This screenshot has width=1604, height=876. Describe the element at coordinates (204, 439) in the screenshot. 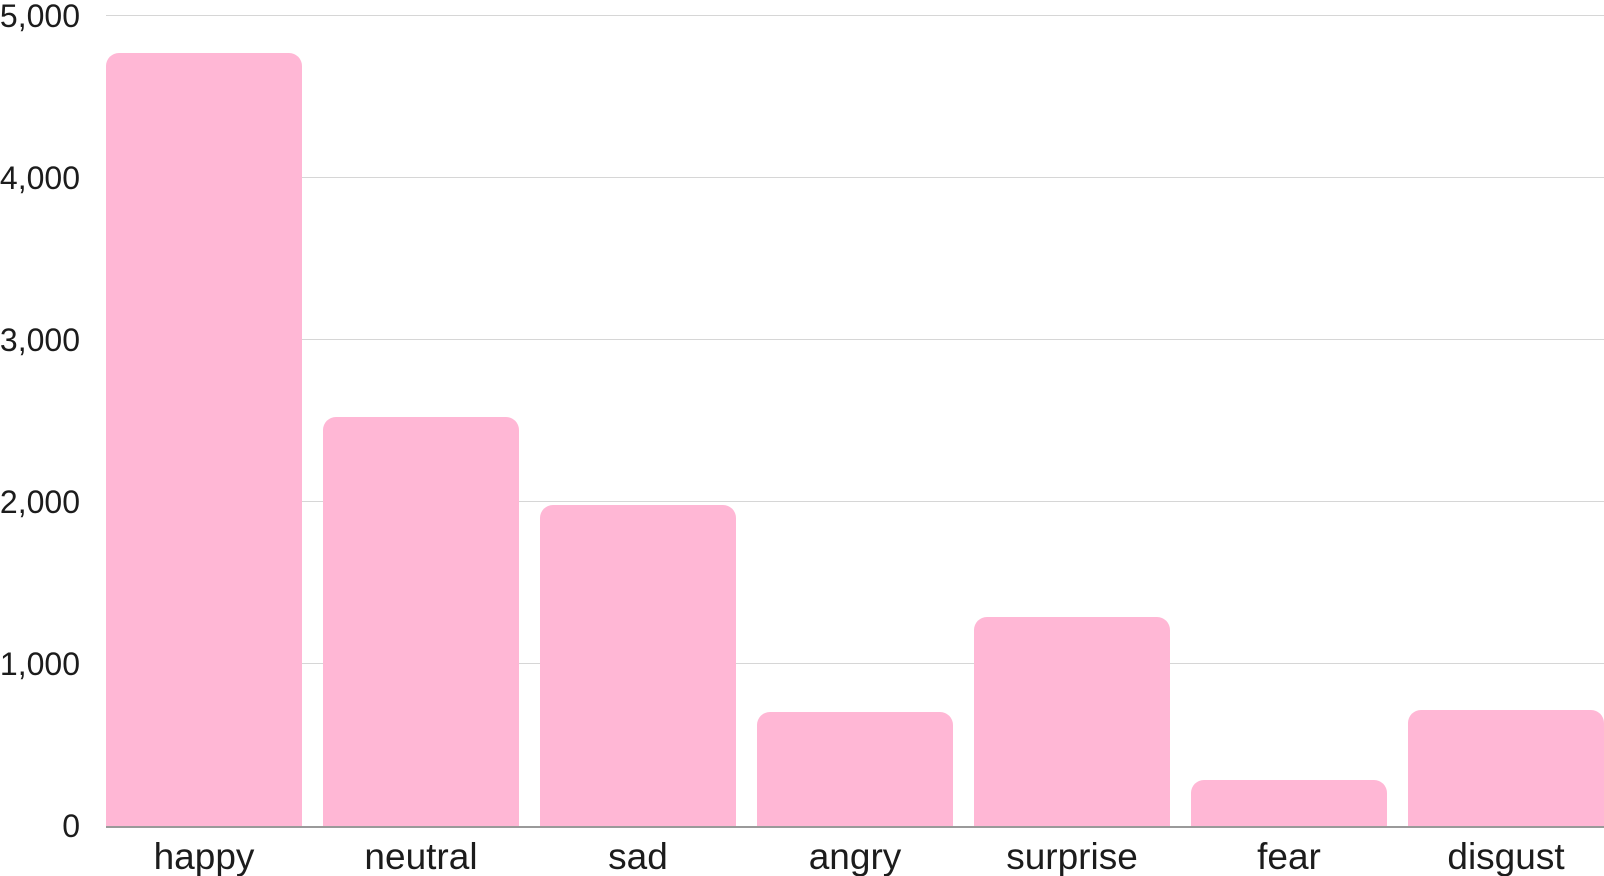

I see `bar-happy` at that location.